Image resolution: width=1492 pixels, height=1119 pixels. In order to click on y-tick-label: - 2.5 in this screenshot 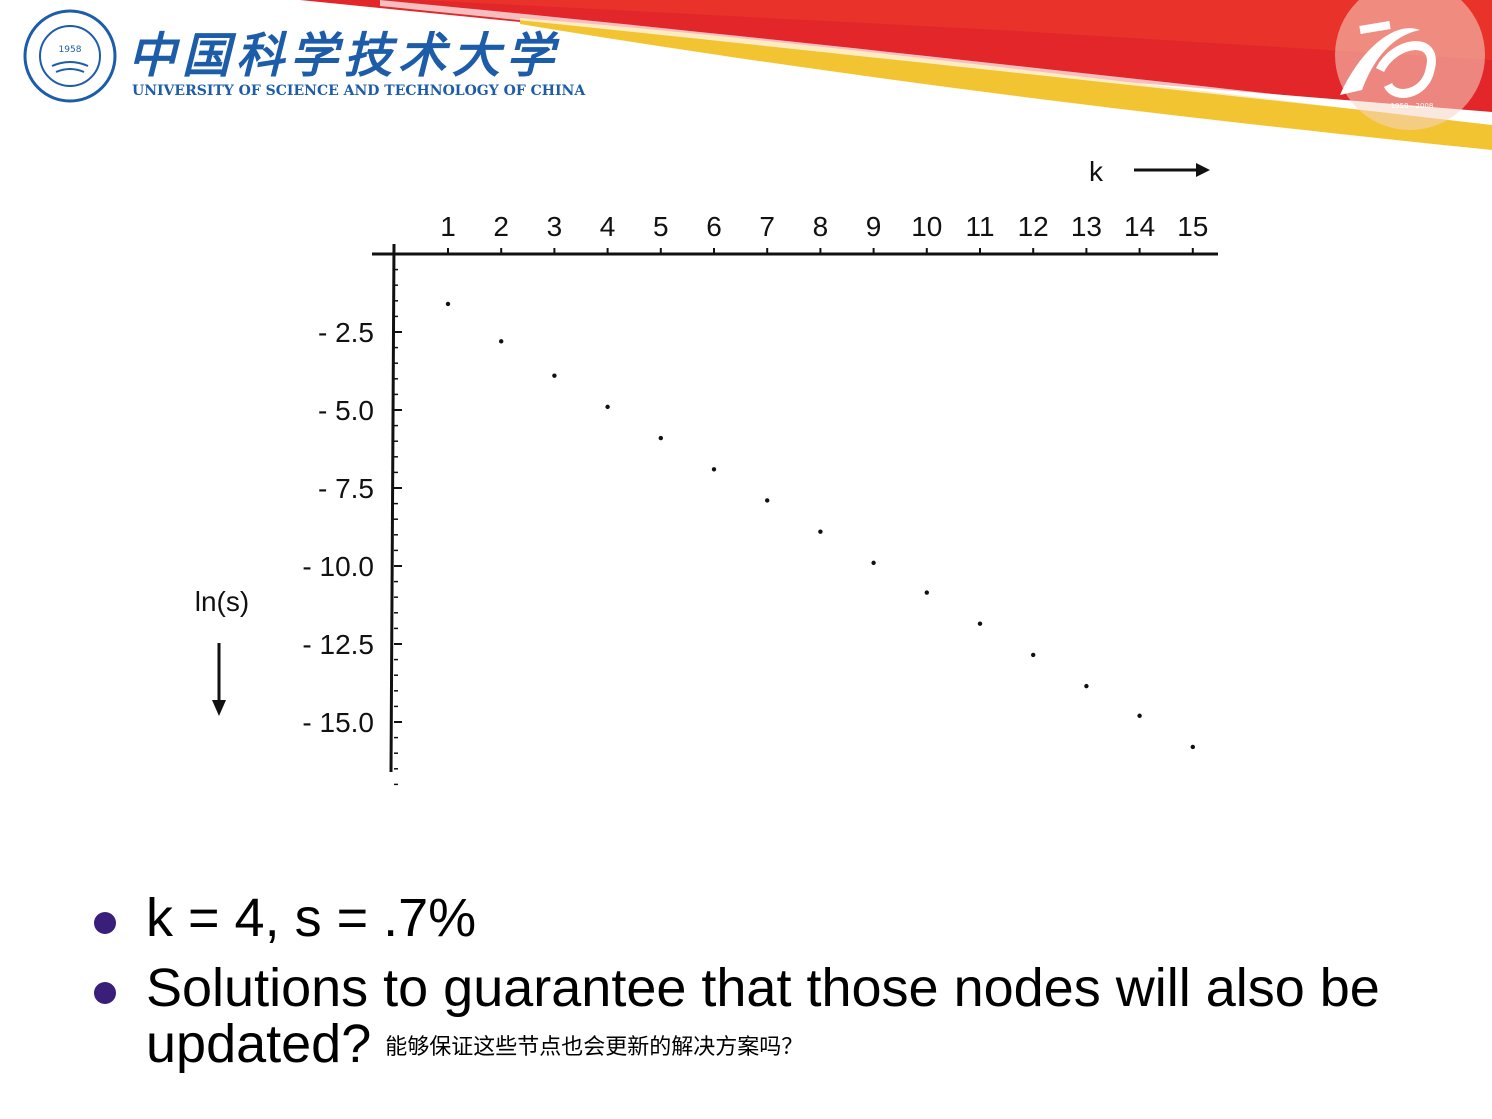, I will do `click(346, 332)`.